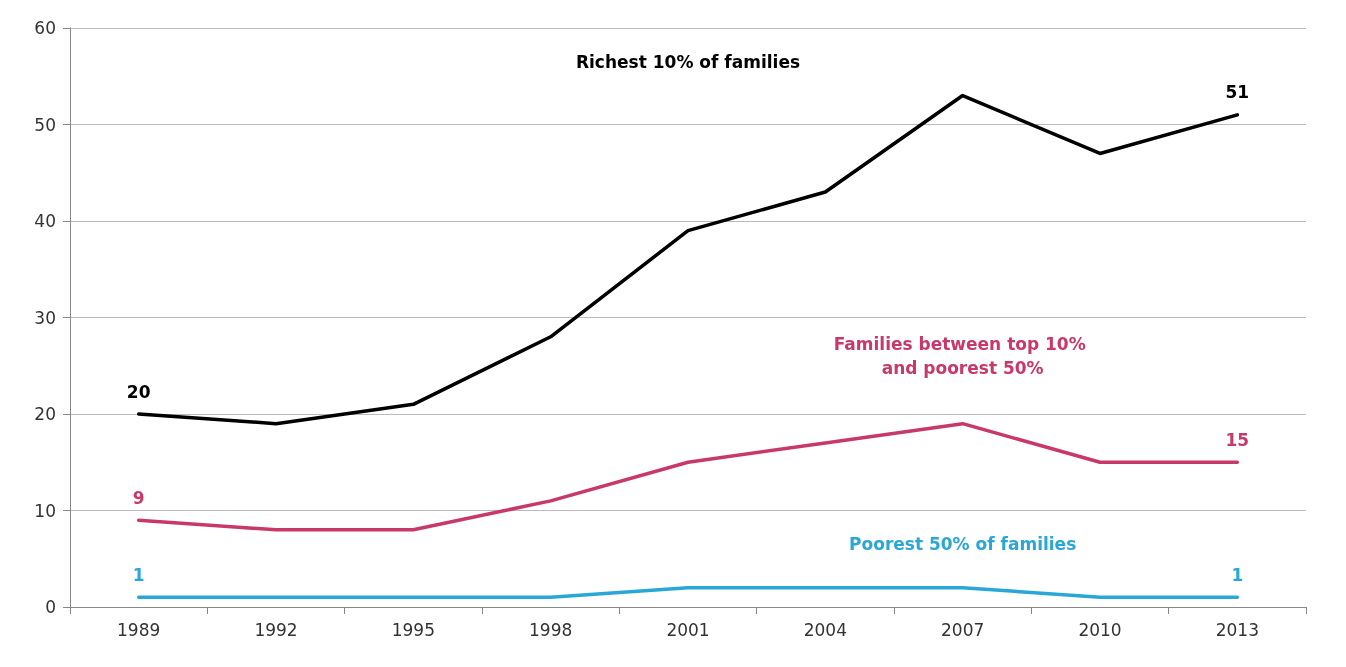  What do you see at coordinates (1237, 92) in the screenshot?
I see `data-label: 51` at bounding box center [1237, 92].